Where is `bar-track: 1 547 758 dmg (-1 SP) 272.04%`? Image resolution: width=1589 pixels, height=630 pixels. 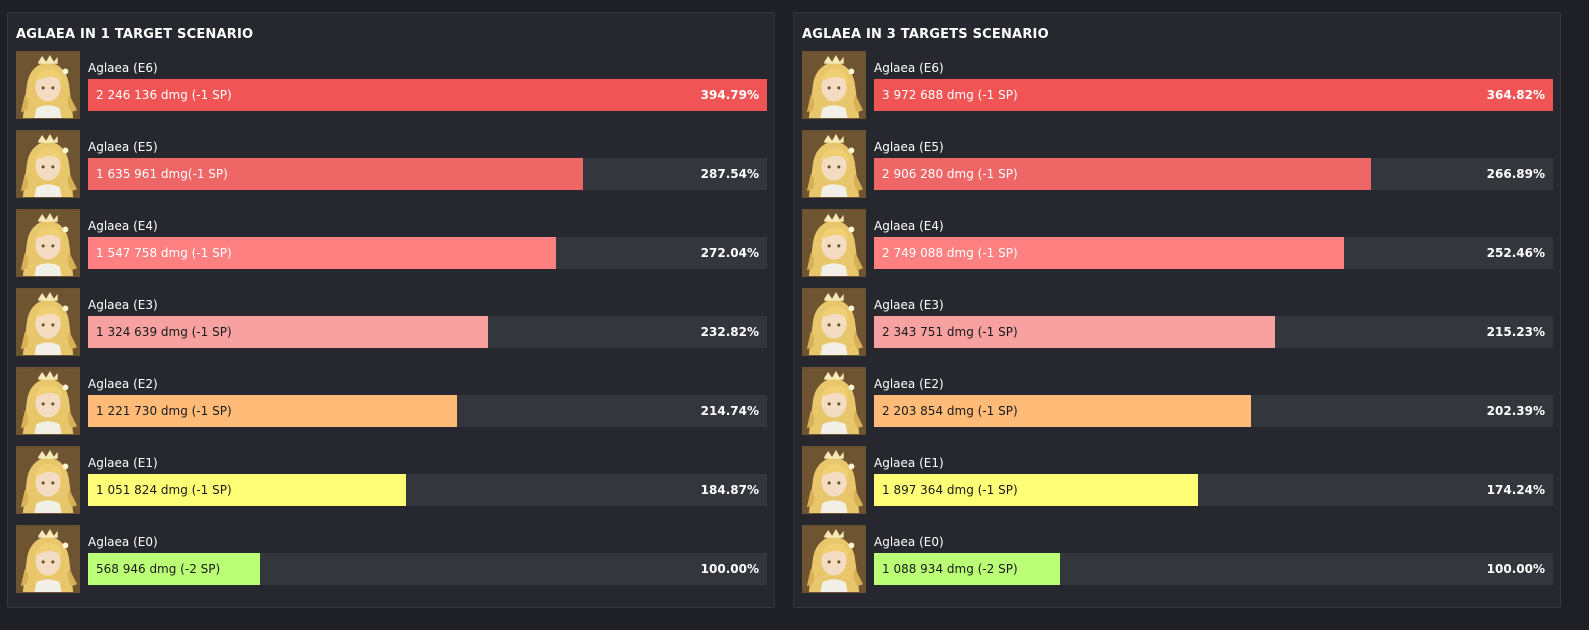 bar-track: 1 547 758 dmg (-1 SP) 272.04% is located at coordinates (427, 253).